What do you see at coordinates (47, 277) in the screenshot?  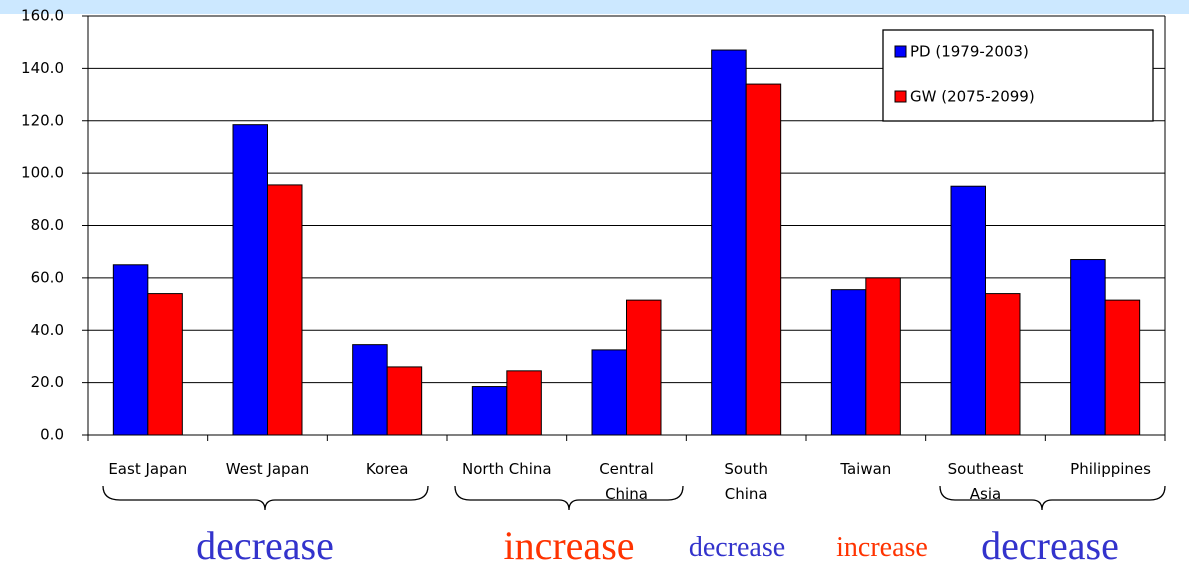 I see `y-tick-label: 60.0` at bounding box center [47, 277].